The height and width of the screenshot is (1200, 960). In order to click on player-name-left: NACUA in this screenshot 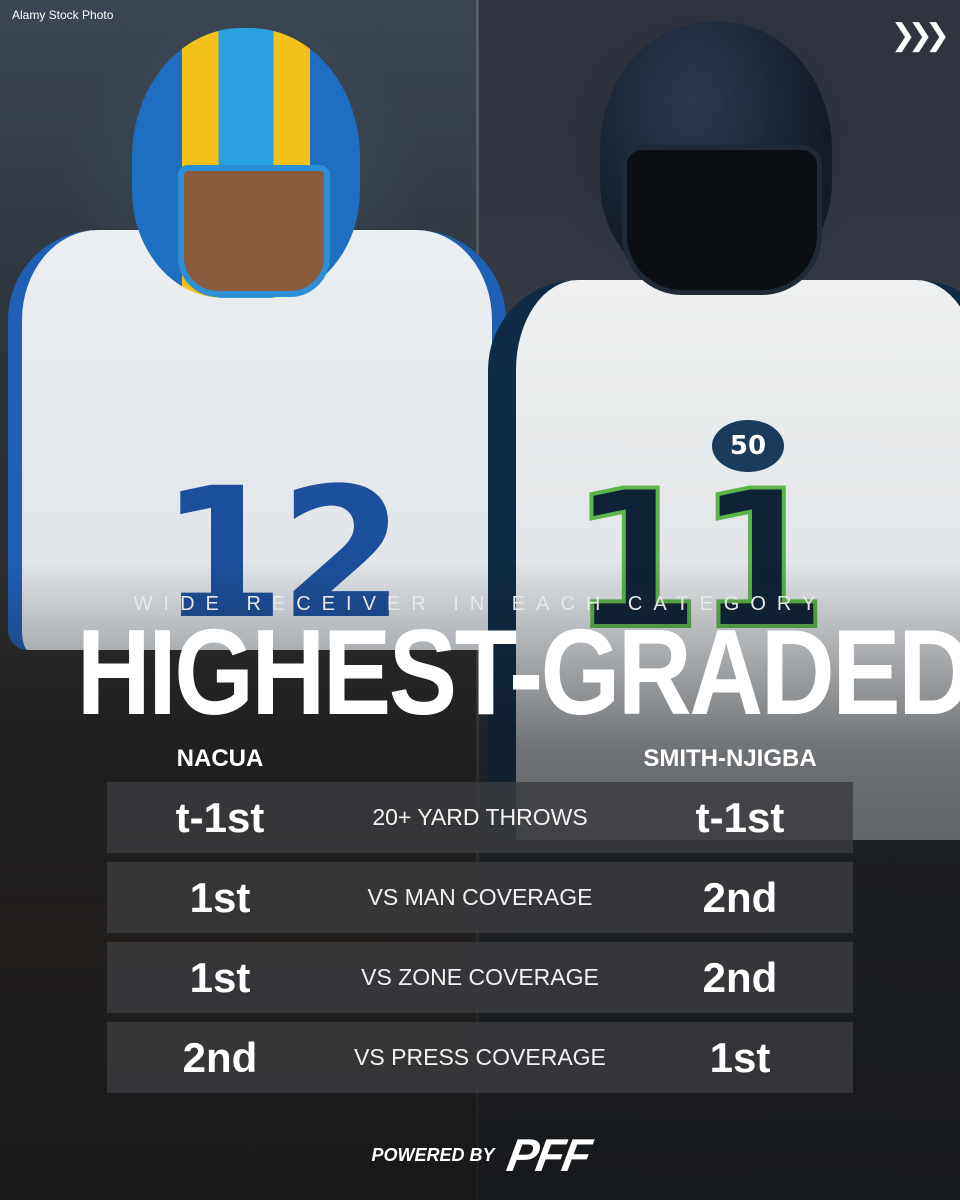, I will do `click(220, 758)`.